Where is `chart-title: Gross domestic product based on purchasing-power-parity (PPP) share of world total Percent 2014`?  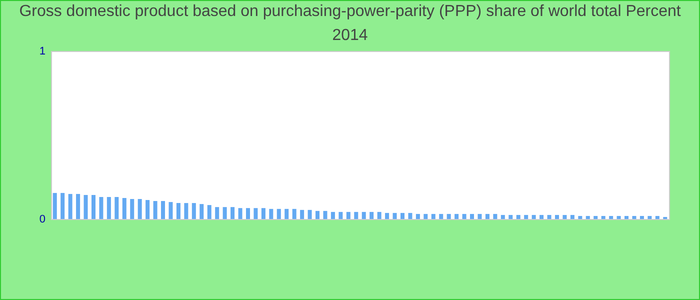
chart-title: Gross domestic product based on purchasing-power-parity (PPP) share of world total Percent 2014 is located at coordinates (350, 23).